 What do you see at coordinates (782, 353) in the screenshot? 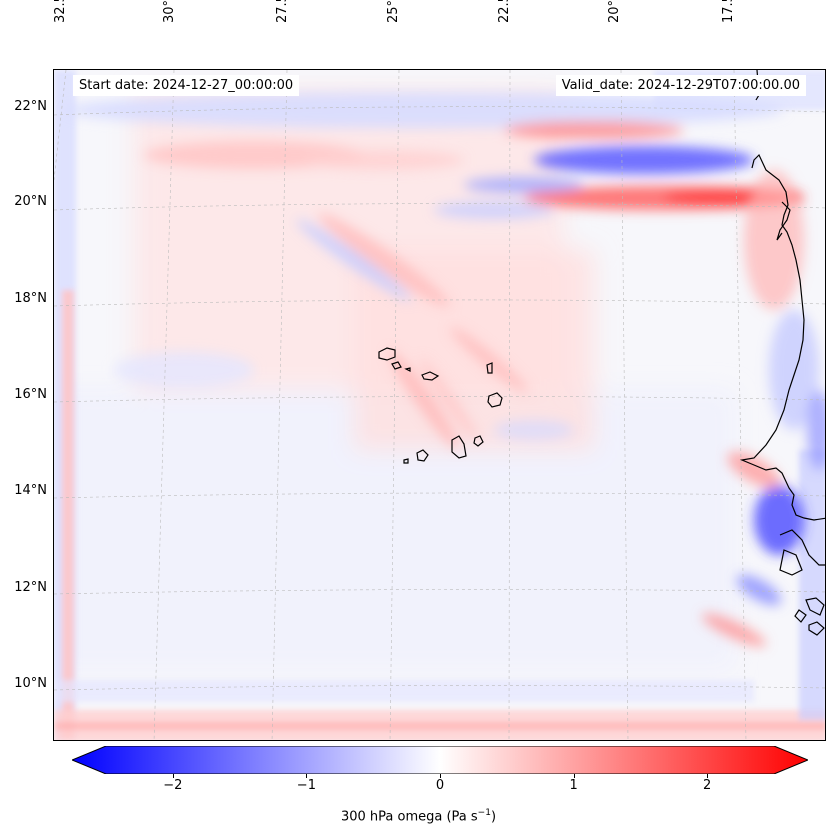
I see `africa-coastline` at bounding box center [782, 353].